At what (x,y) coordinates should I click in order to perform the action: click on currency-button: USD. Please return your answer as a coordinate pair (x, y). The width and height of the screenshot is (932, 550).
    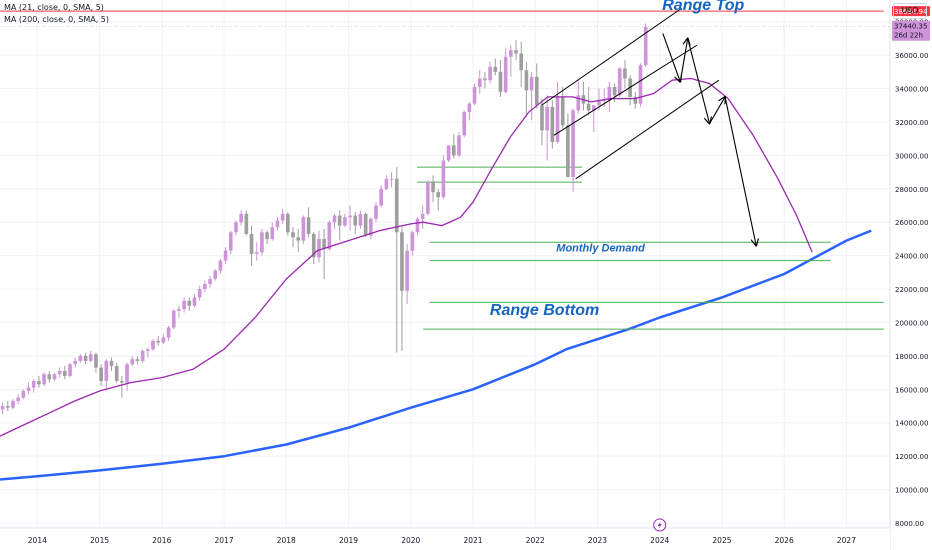
    Looking at the image, I should click on (910, 11).